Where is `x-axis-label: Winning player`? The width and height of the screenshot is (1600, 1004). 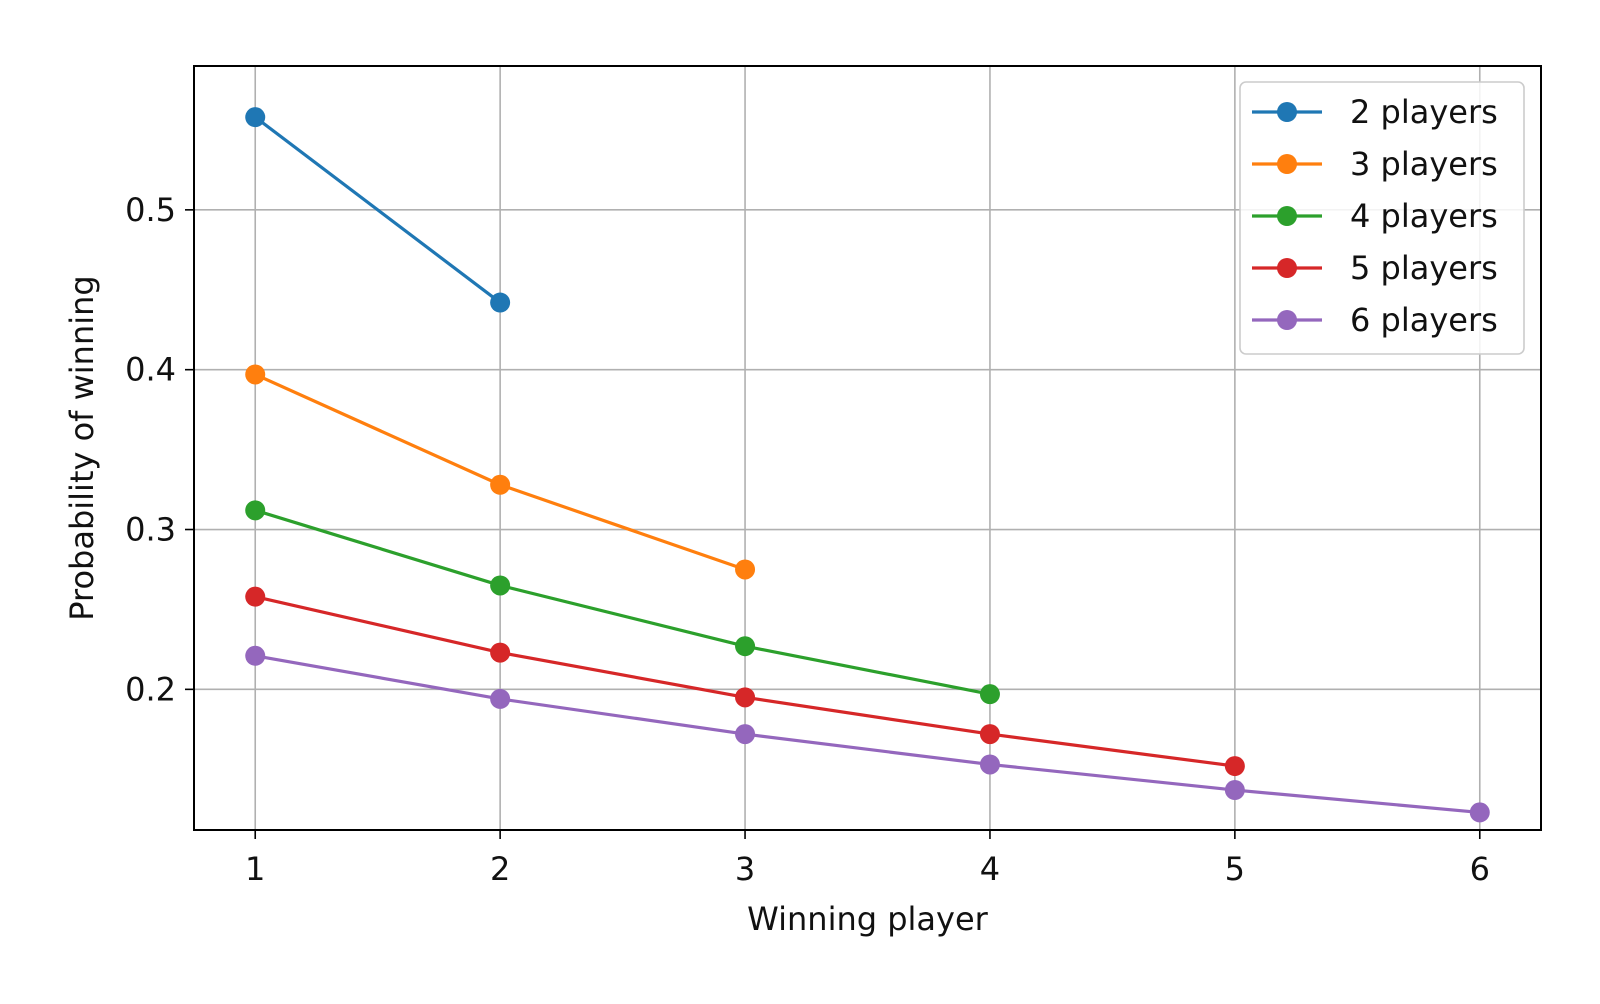
x-axis-label: Winning player is located at coordinates (867, 919).